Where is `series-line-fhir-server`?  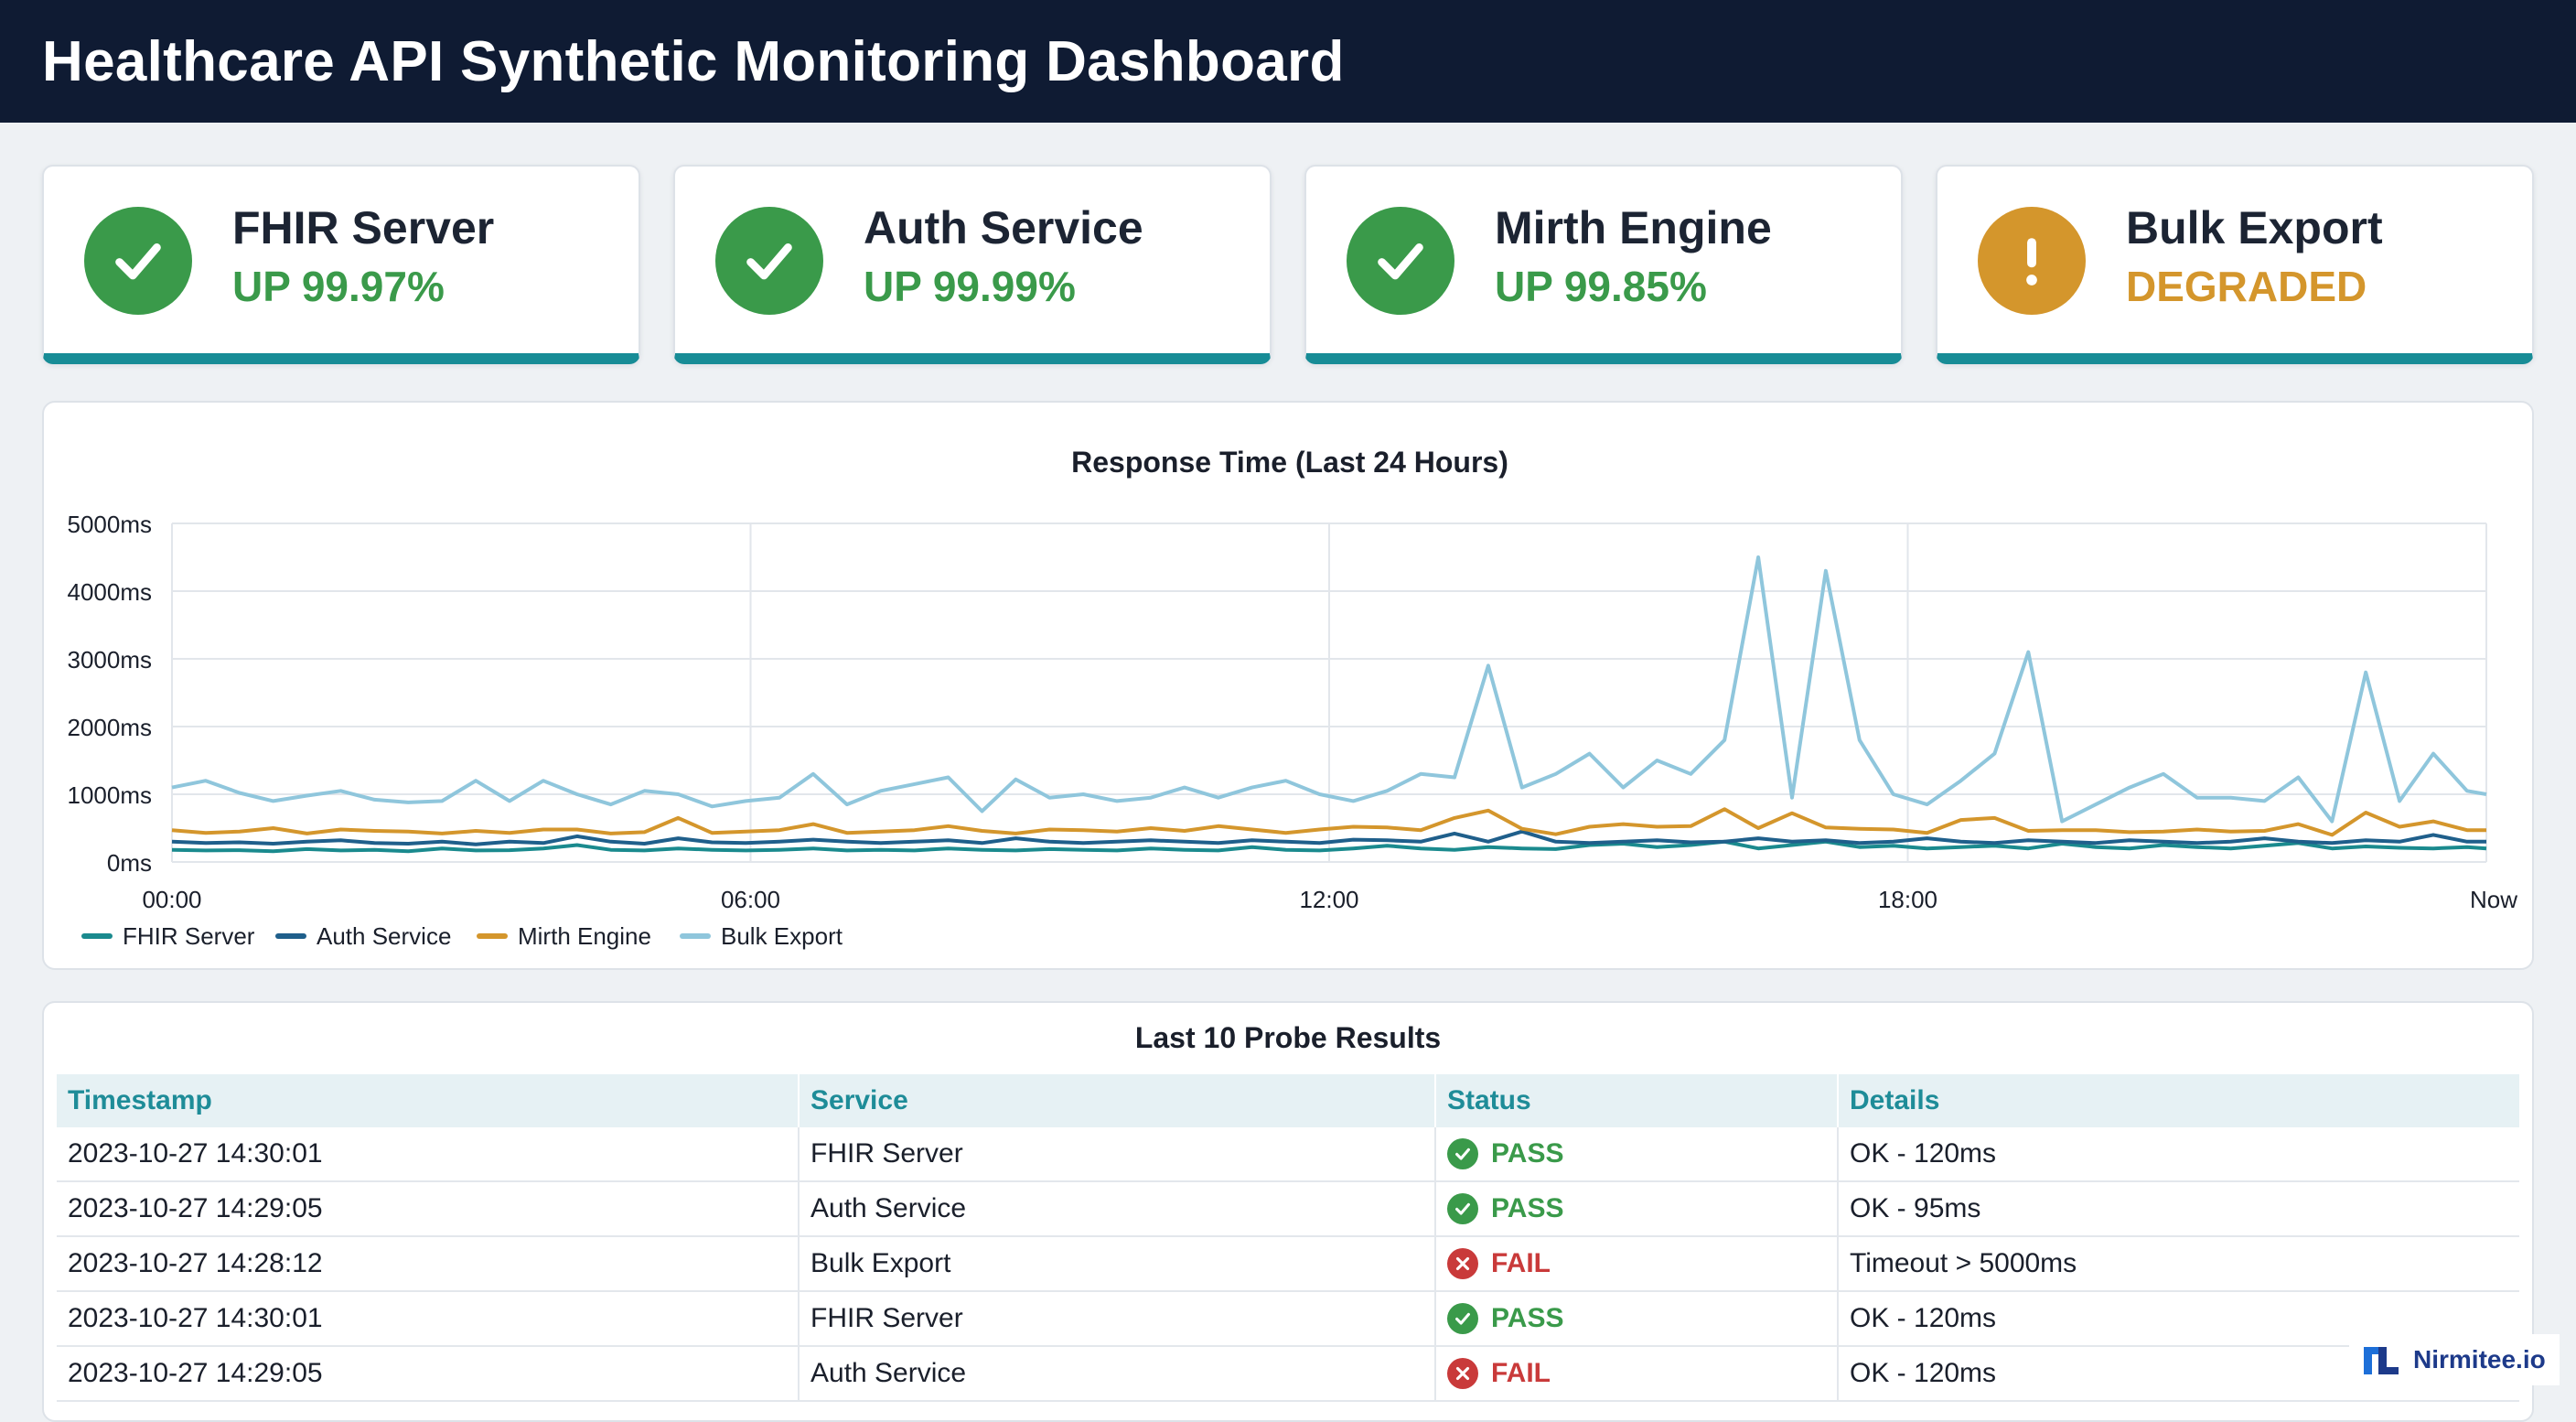
series-line-fhir-server is located at coordinates (1329, 846).